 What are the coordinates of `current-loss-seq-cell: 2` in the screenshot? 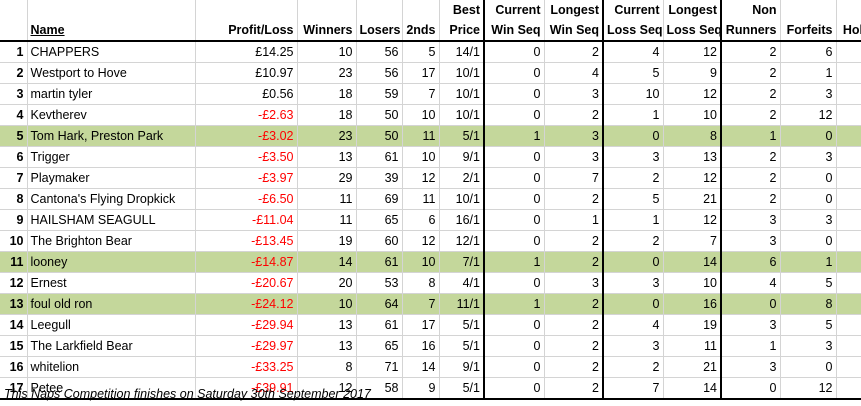 It's located at (633, 241).